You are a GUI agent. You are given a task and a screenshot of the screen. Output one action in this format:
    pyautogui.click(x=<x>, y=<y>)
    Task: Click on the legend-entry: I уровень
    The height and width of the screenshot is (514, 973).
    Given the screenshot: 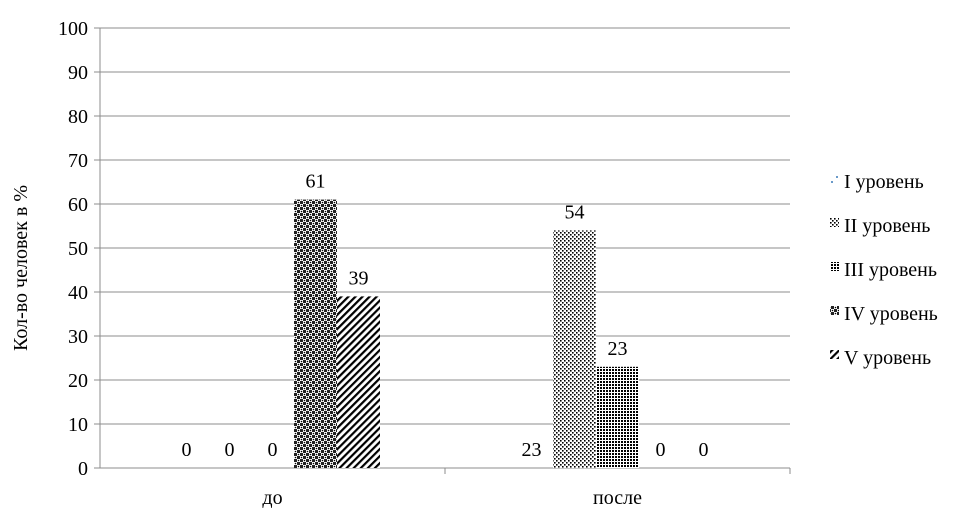 What is the action you would take?
    pyautogui.click(x=884, y=182)
    